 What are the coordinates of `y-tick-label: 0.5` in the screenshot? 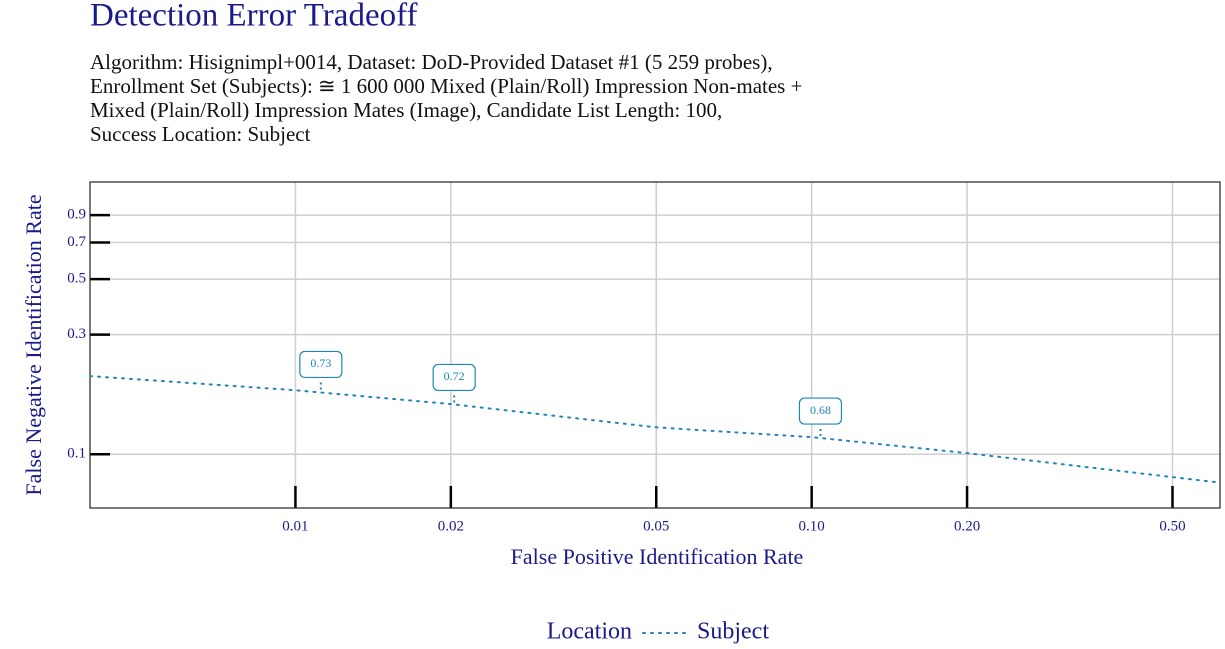 It's located at (76, 279).